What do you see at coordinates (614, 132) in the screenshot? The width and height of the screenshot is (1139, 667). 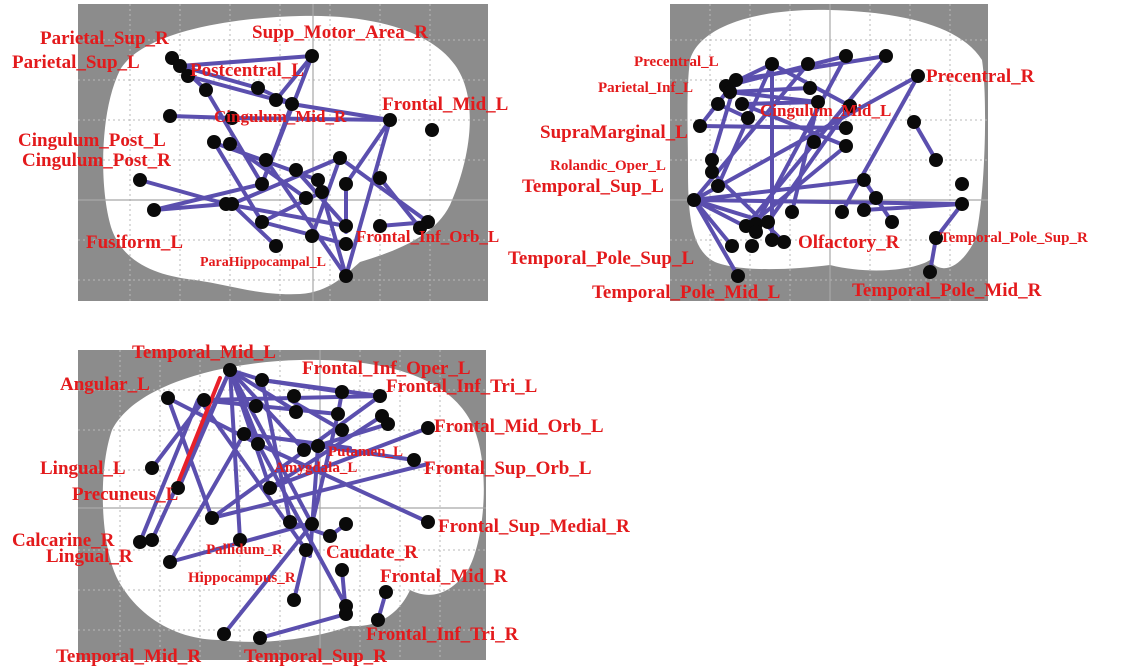 I see `region-label: SupraMarginal_L` at bounding box center [614, 132].